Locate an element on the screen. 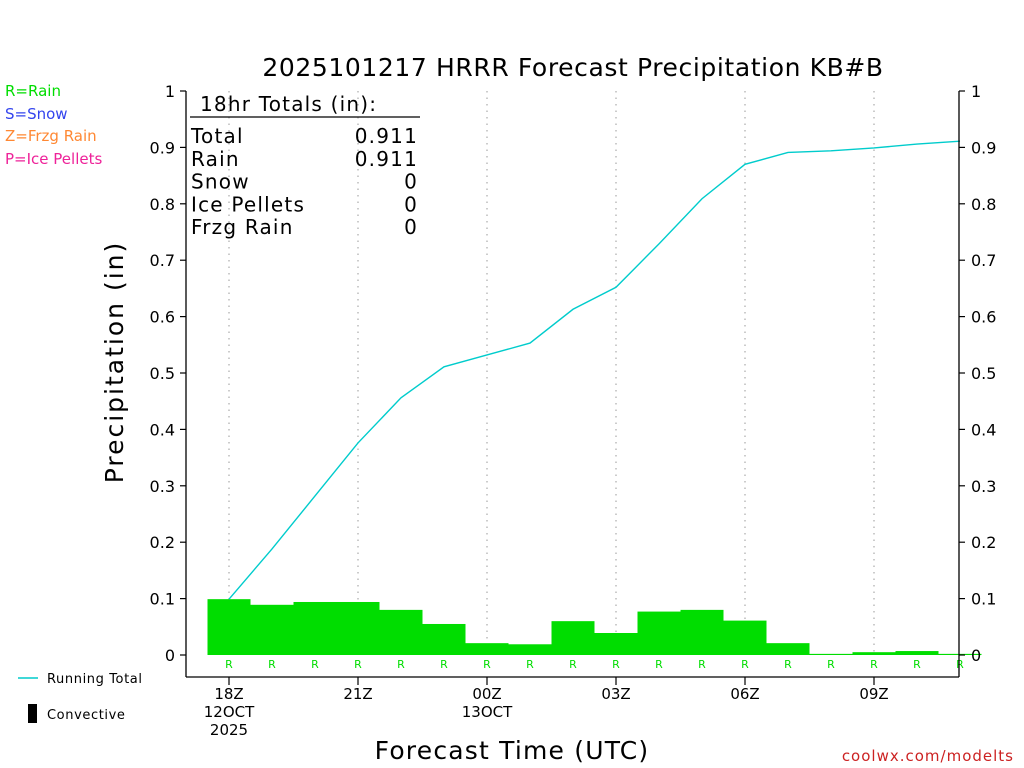 The image size is (1024, 768). totals-label-0: Total is located at coordinates (217, 136).